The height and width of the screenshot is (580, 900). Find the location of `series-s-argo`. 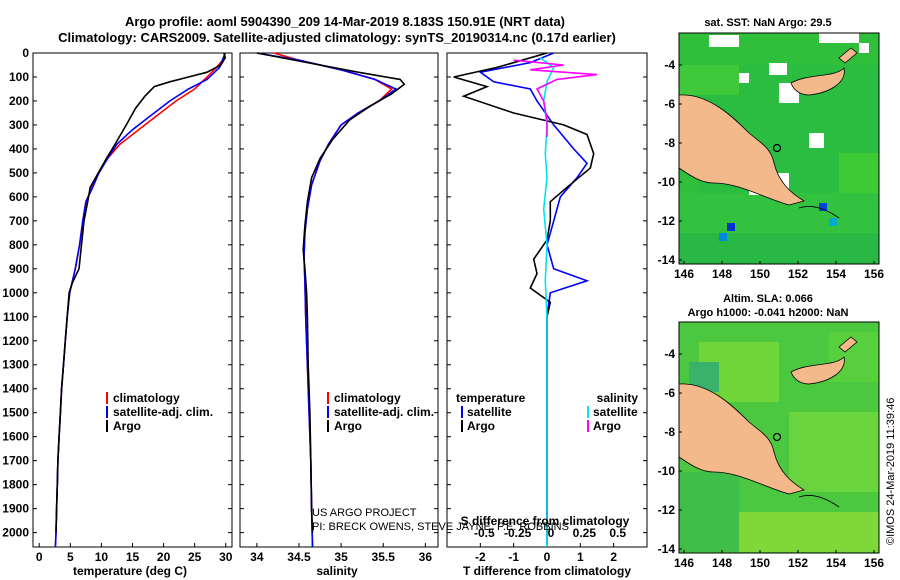

series-s-argo is located at coordinates (555, 98).